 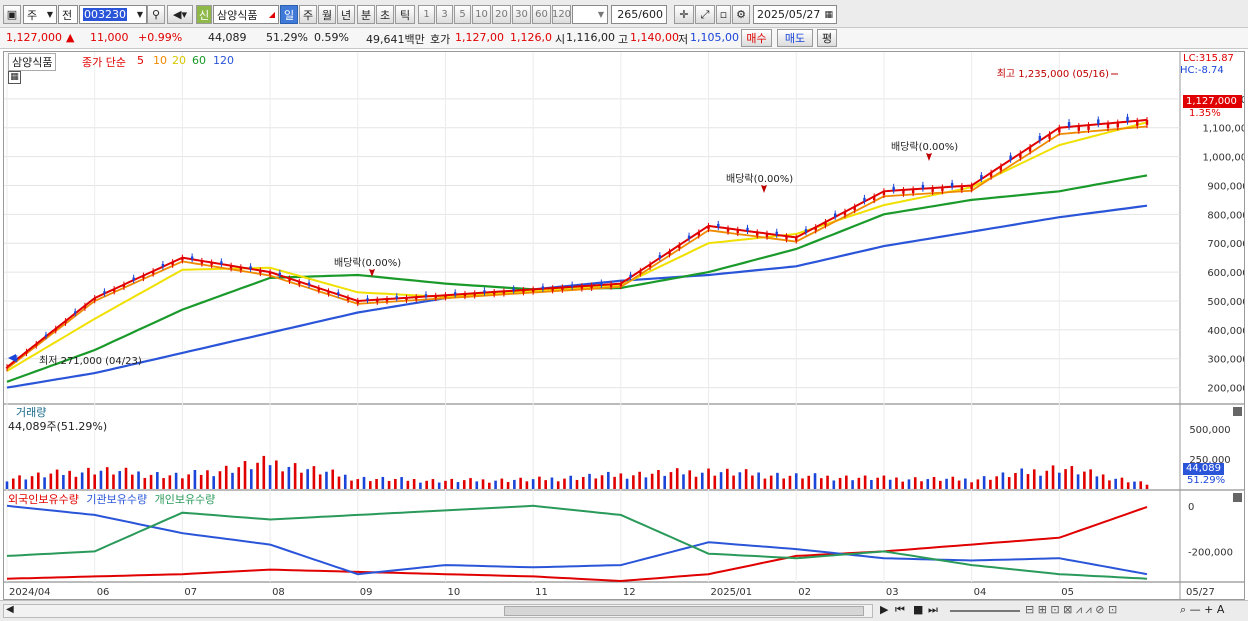 I want to click on x-axis-label: 02, so click(x=804, y=592).